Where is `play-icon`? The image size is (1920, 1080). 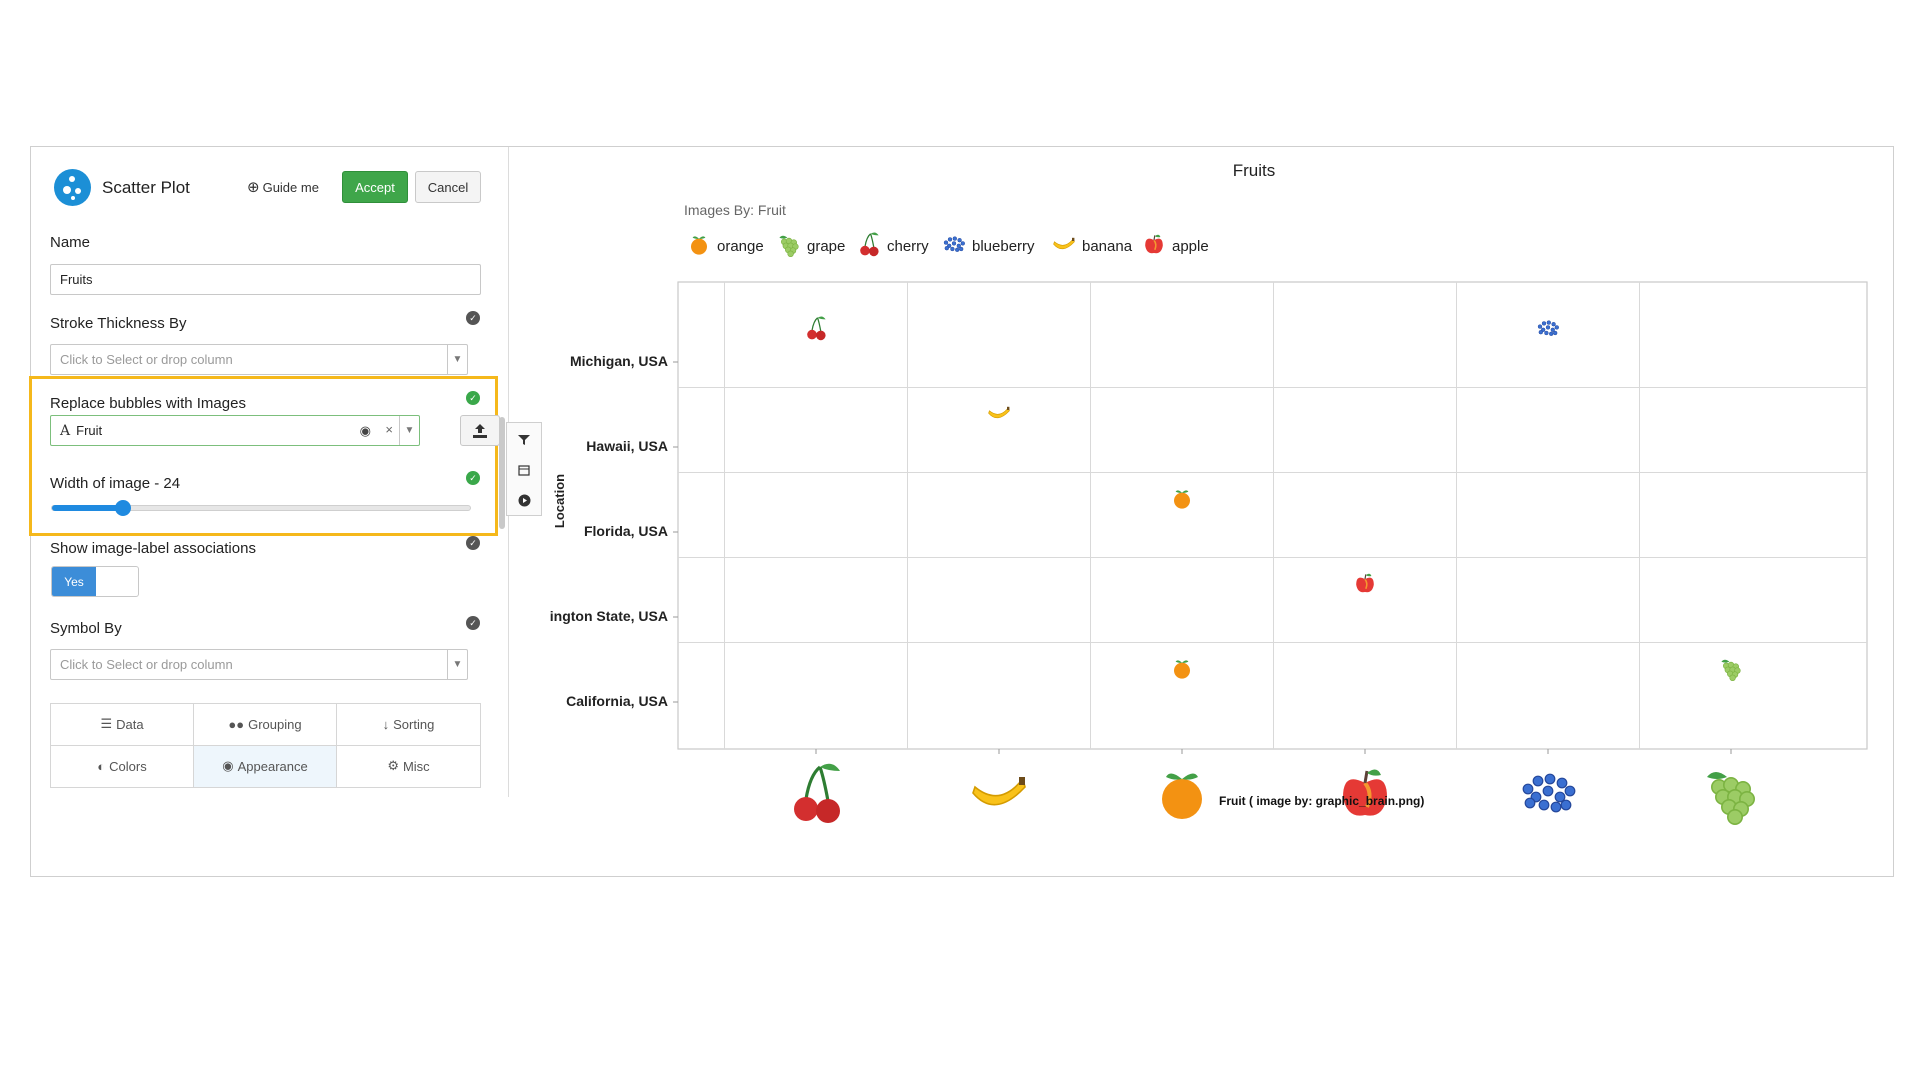 play-icon is located at coordinates (524, 500).